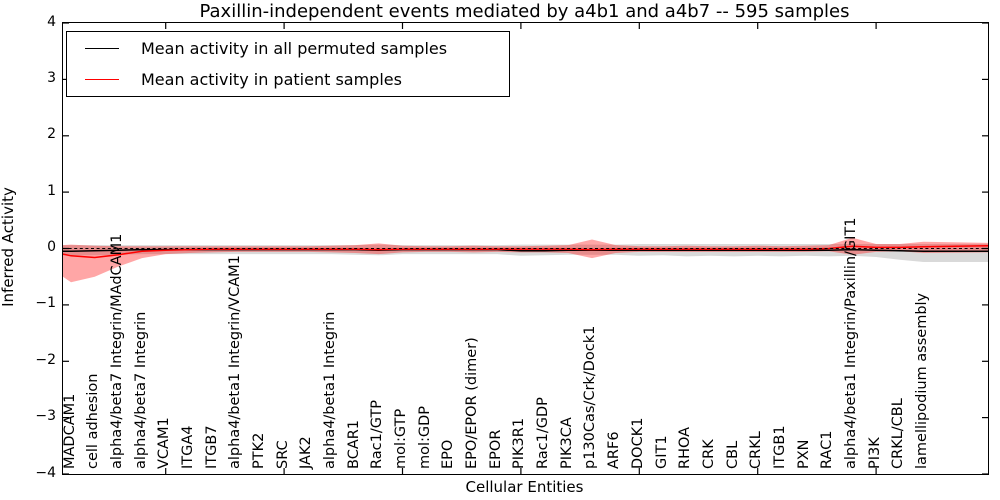 This screenshot has width=1000, height=500. Describe the element at coordinates (898, 433) in the screenshot. I see `x-category-label: CRKL/CBL` at that location.